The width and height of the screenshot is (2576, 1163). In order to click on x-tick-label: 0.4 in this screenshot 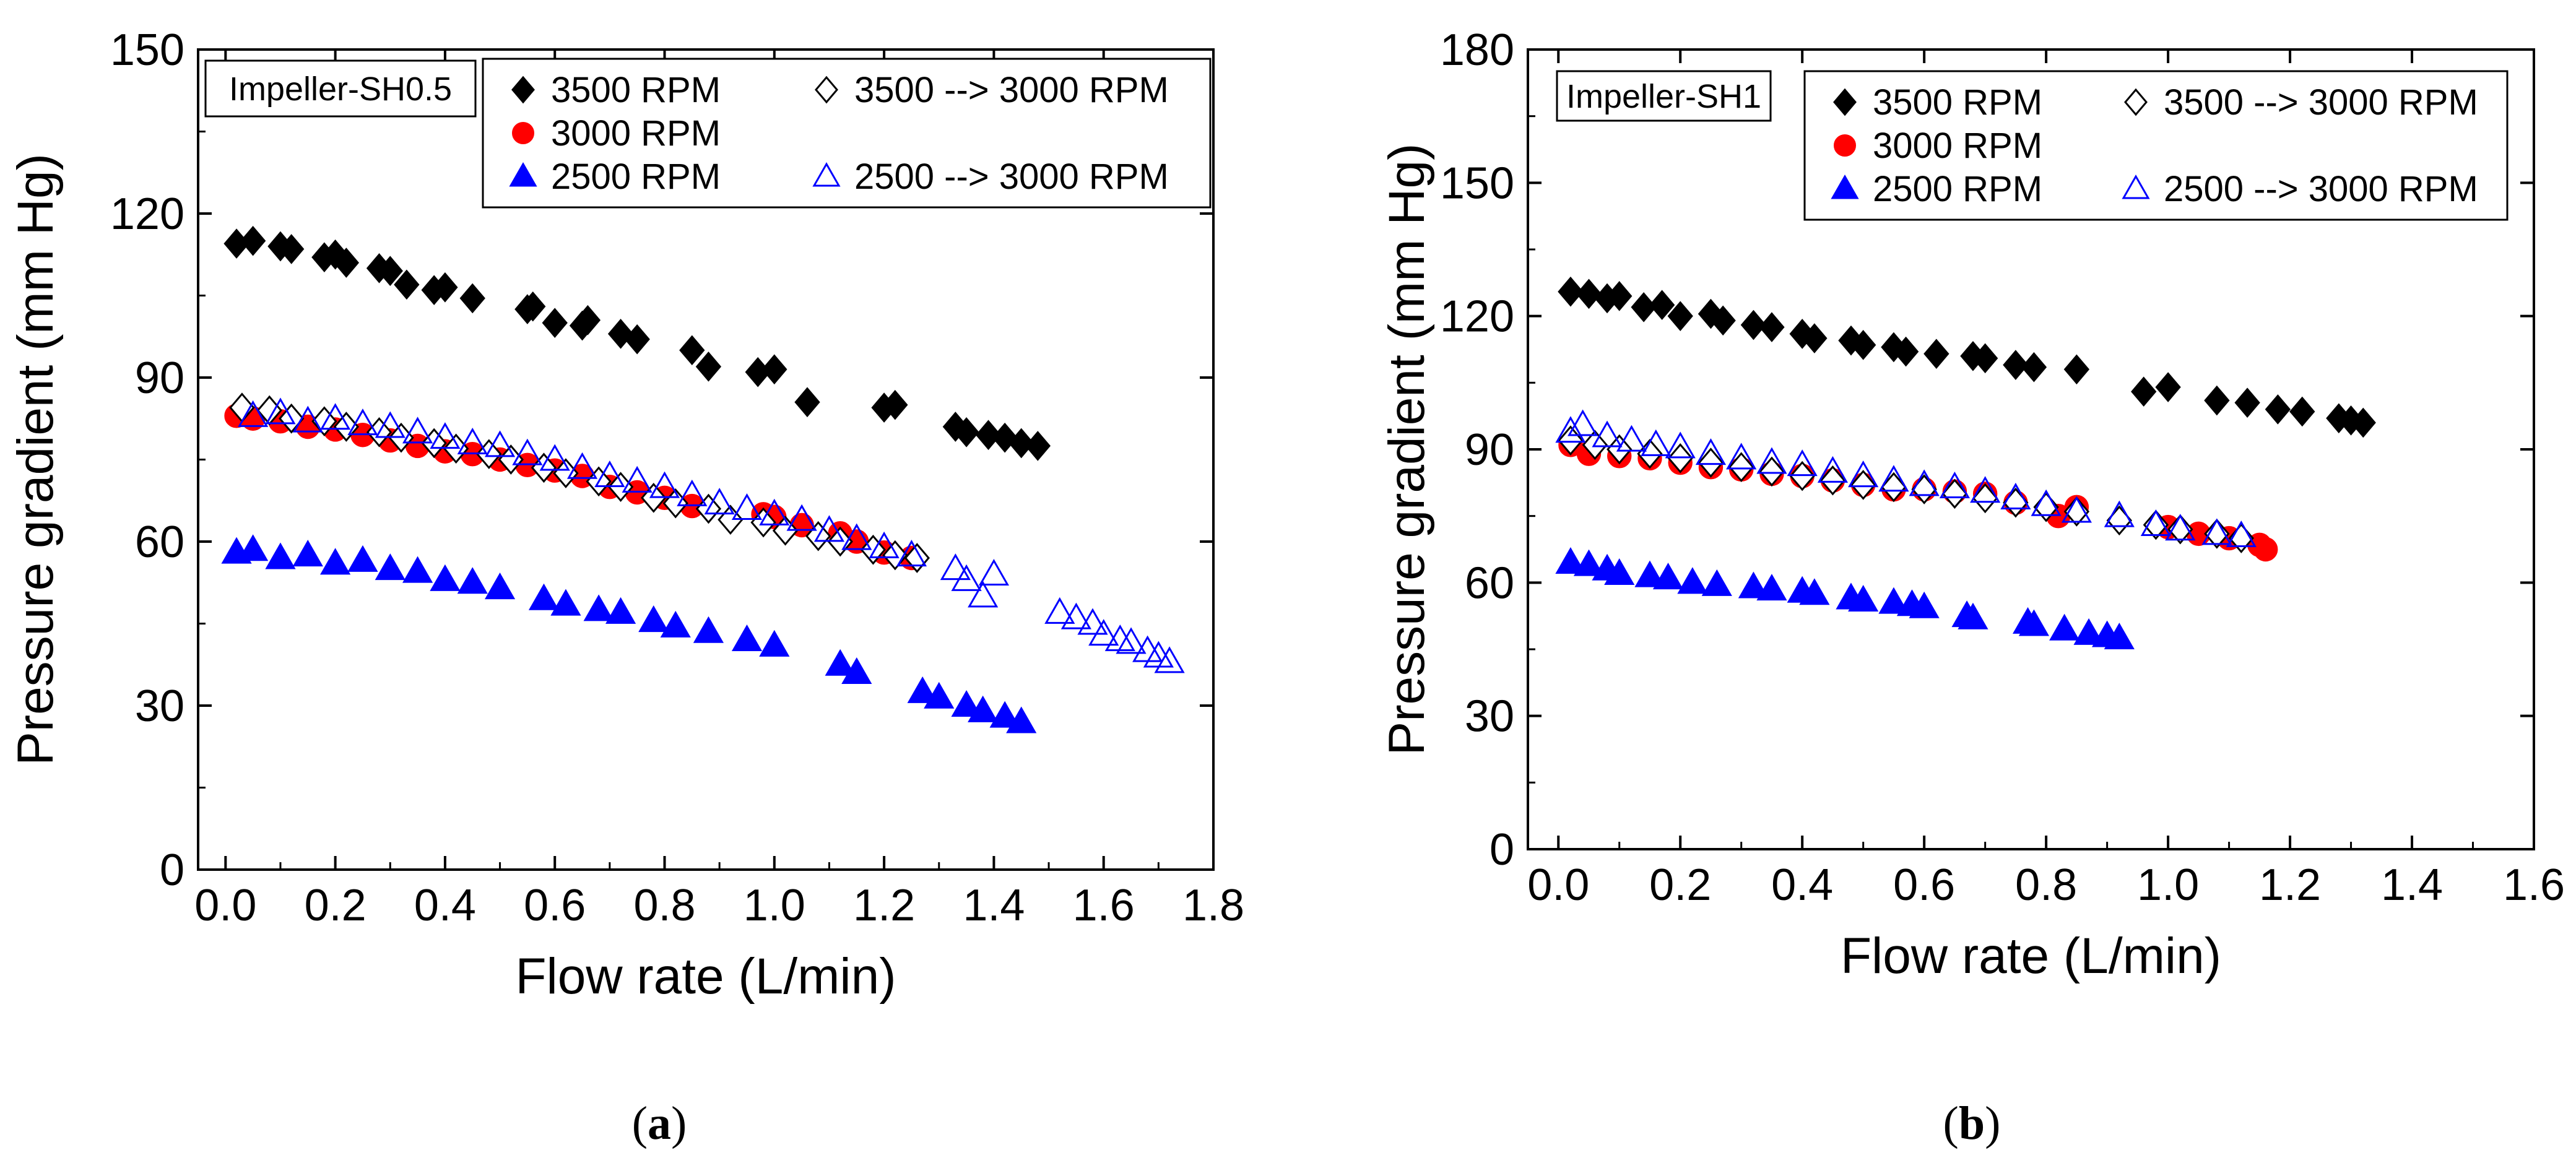, I will do `click(1802, 885)`.